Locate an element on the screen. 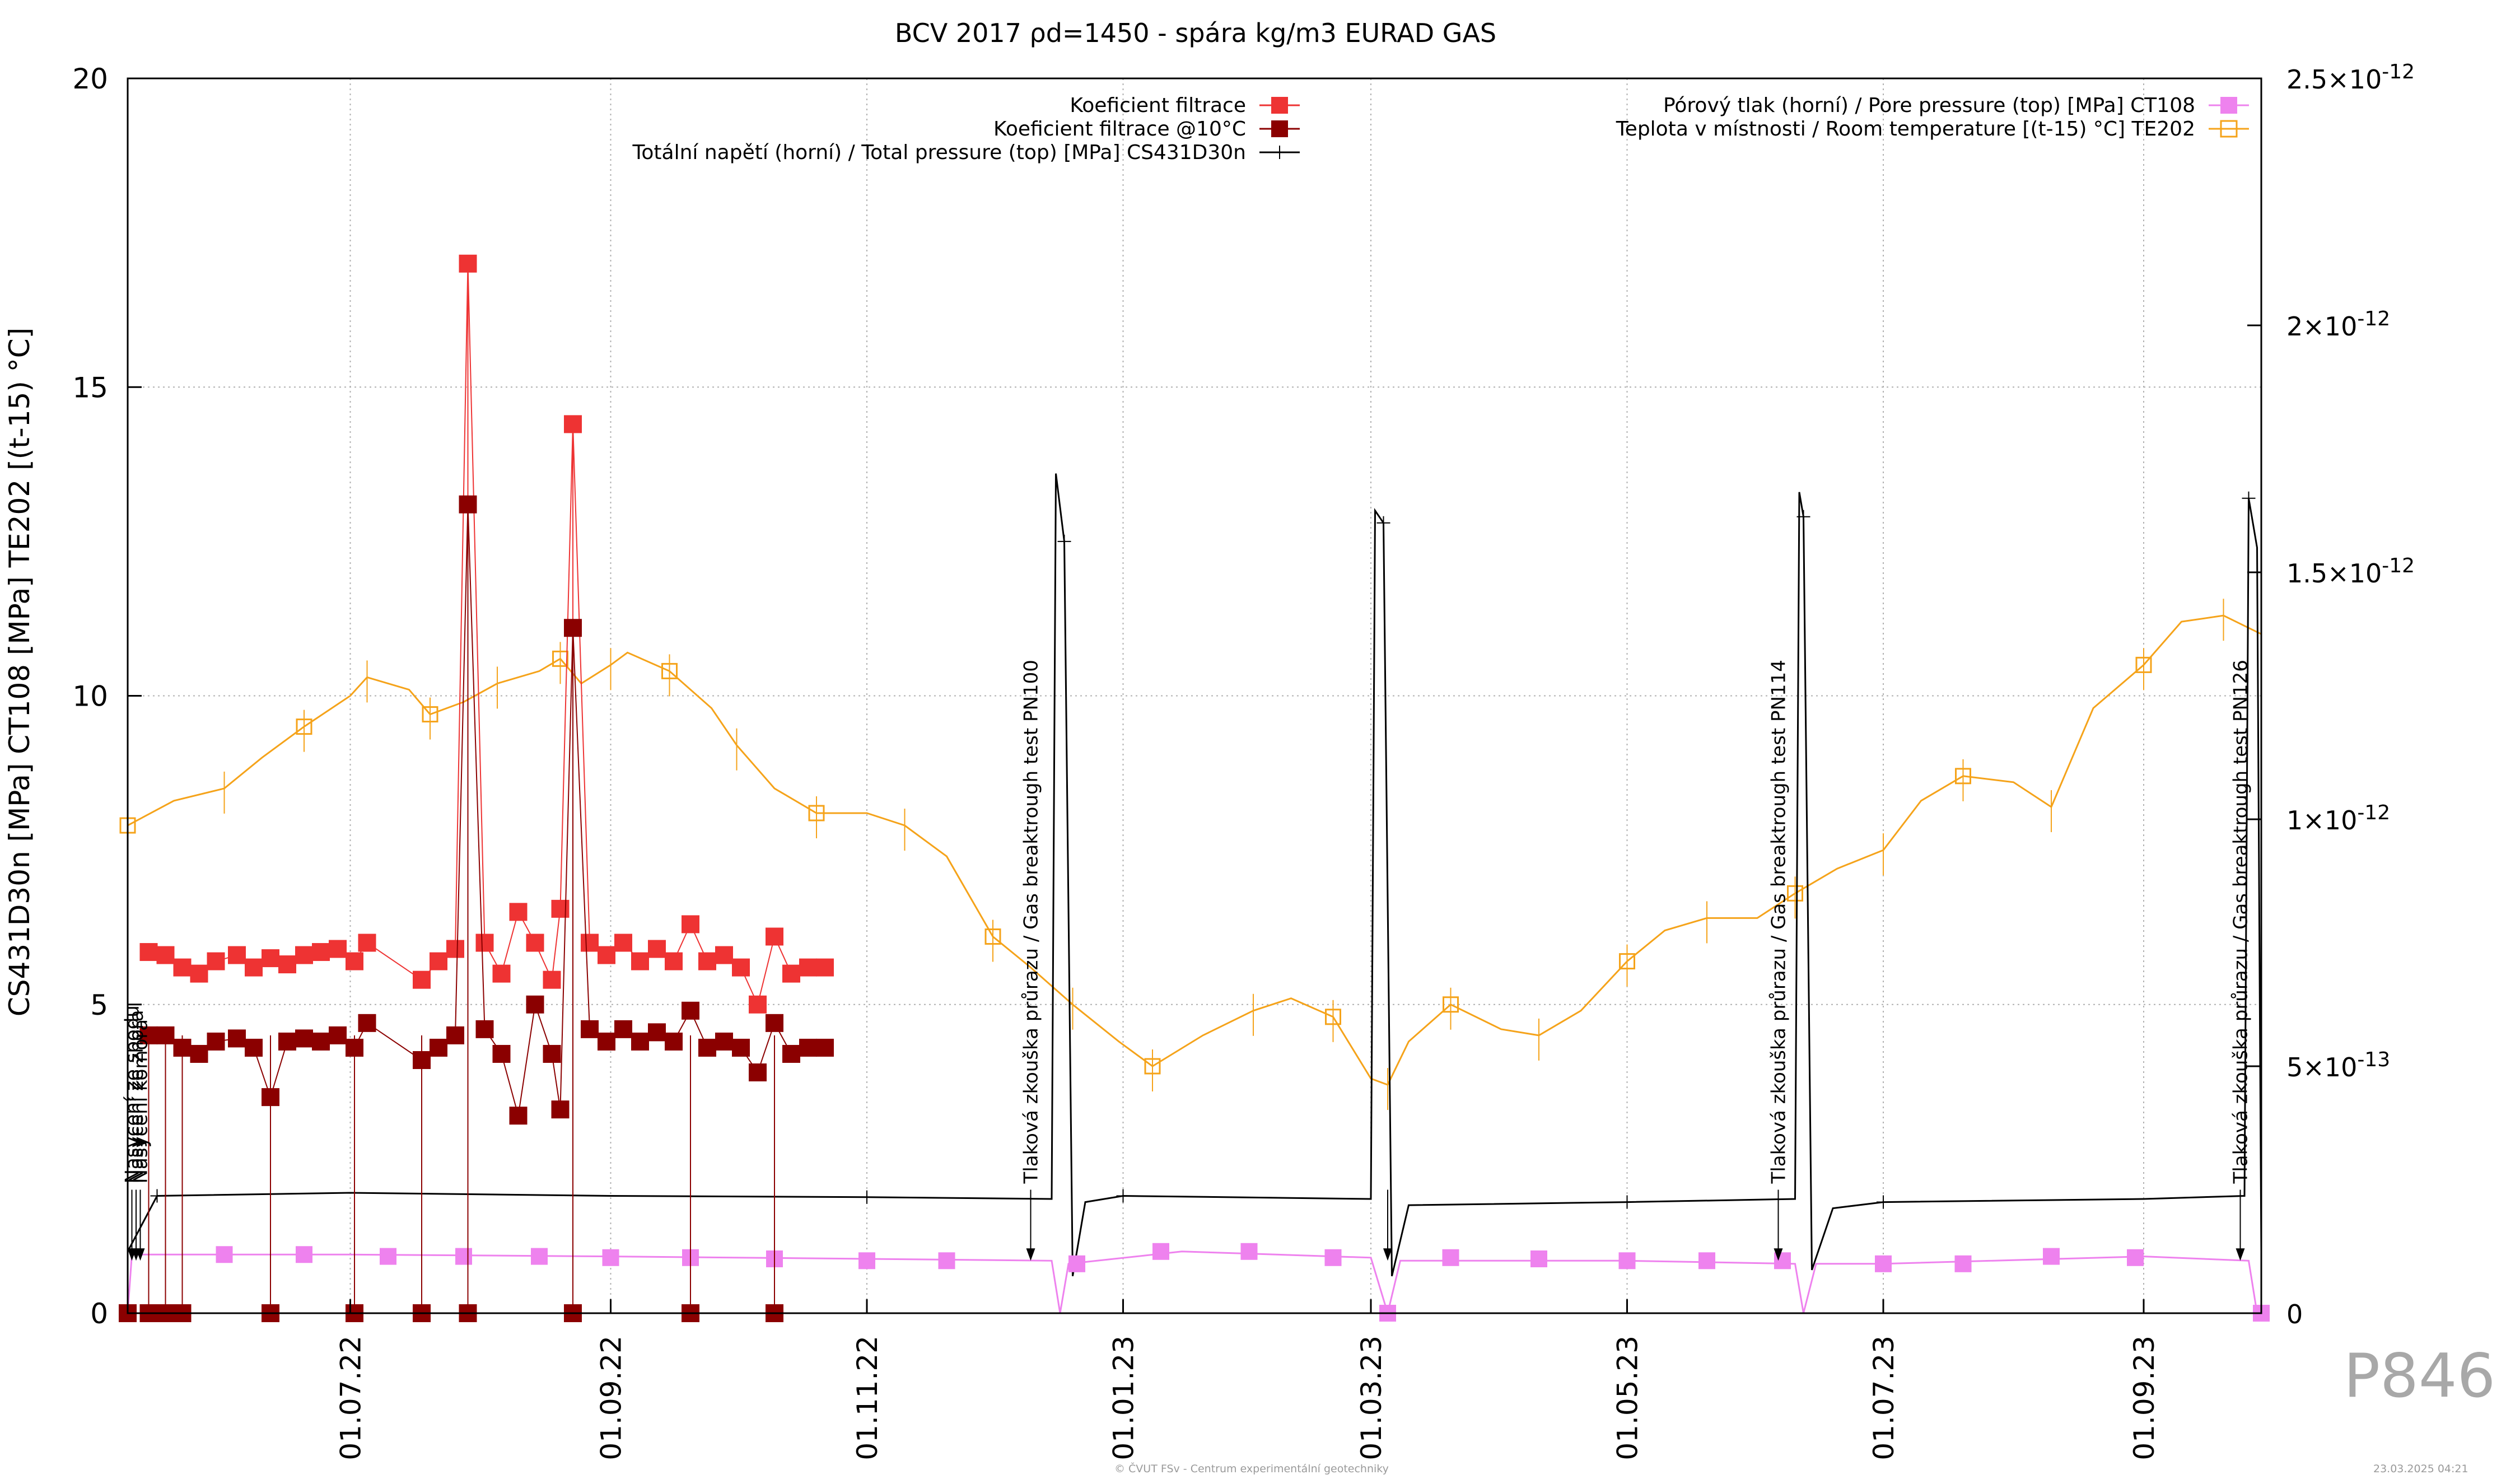 The width and height of the screenshot is (2520, 1484). x-tick-label: 01.11.22 is located at coordinates (868, 1398).